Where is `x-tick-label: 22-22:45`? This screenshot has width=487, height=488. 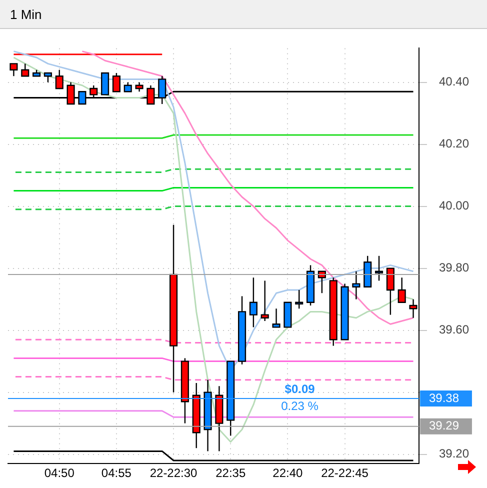 x-tick-label: 22-22:45 is located at coordinates (345, 473).